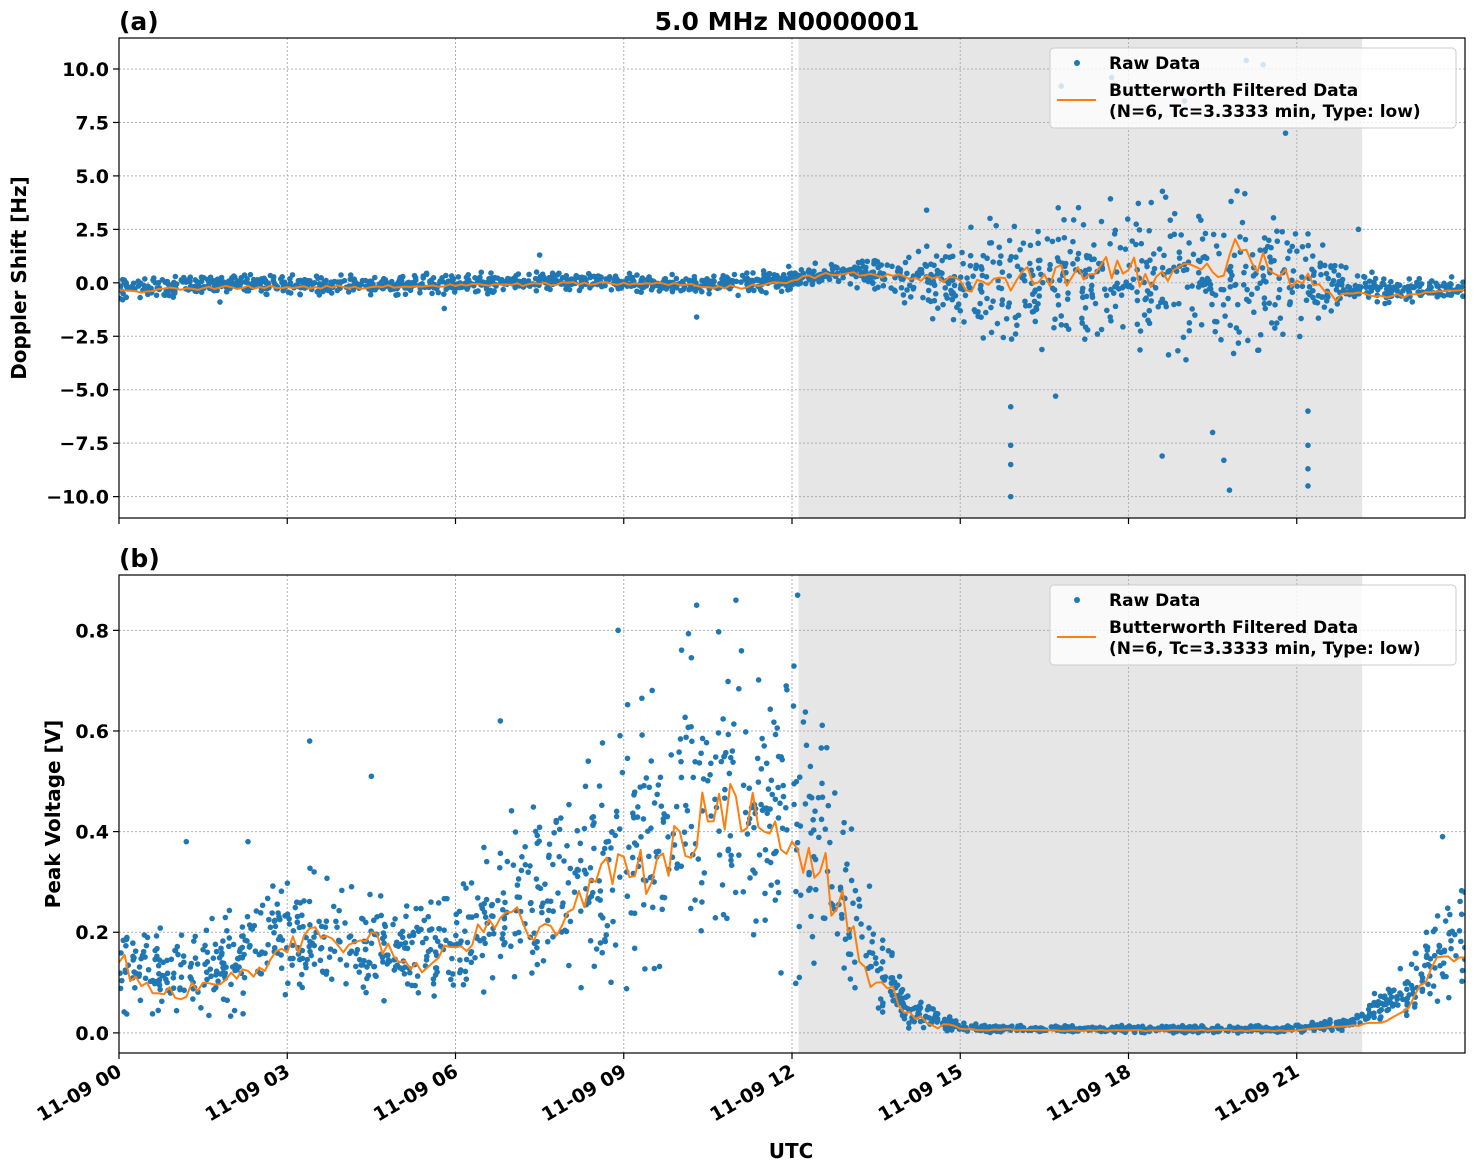 The height and width of the screenshot is (1176, 1475). I want to click on y-tick-label: 0.4, so click(92, 833).